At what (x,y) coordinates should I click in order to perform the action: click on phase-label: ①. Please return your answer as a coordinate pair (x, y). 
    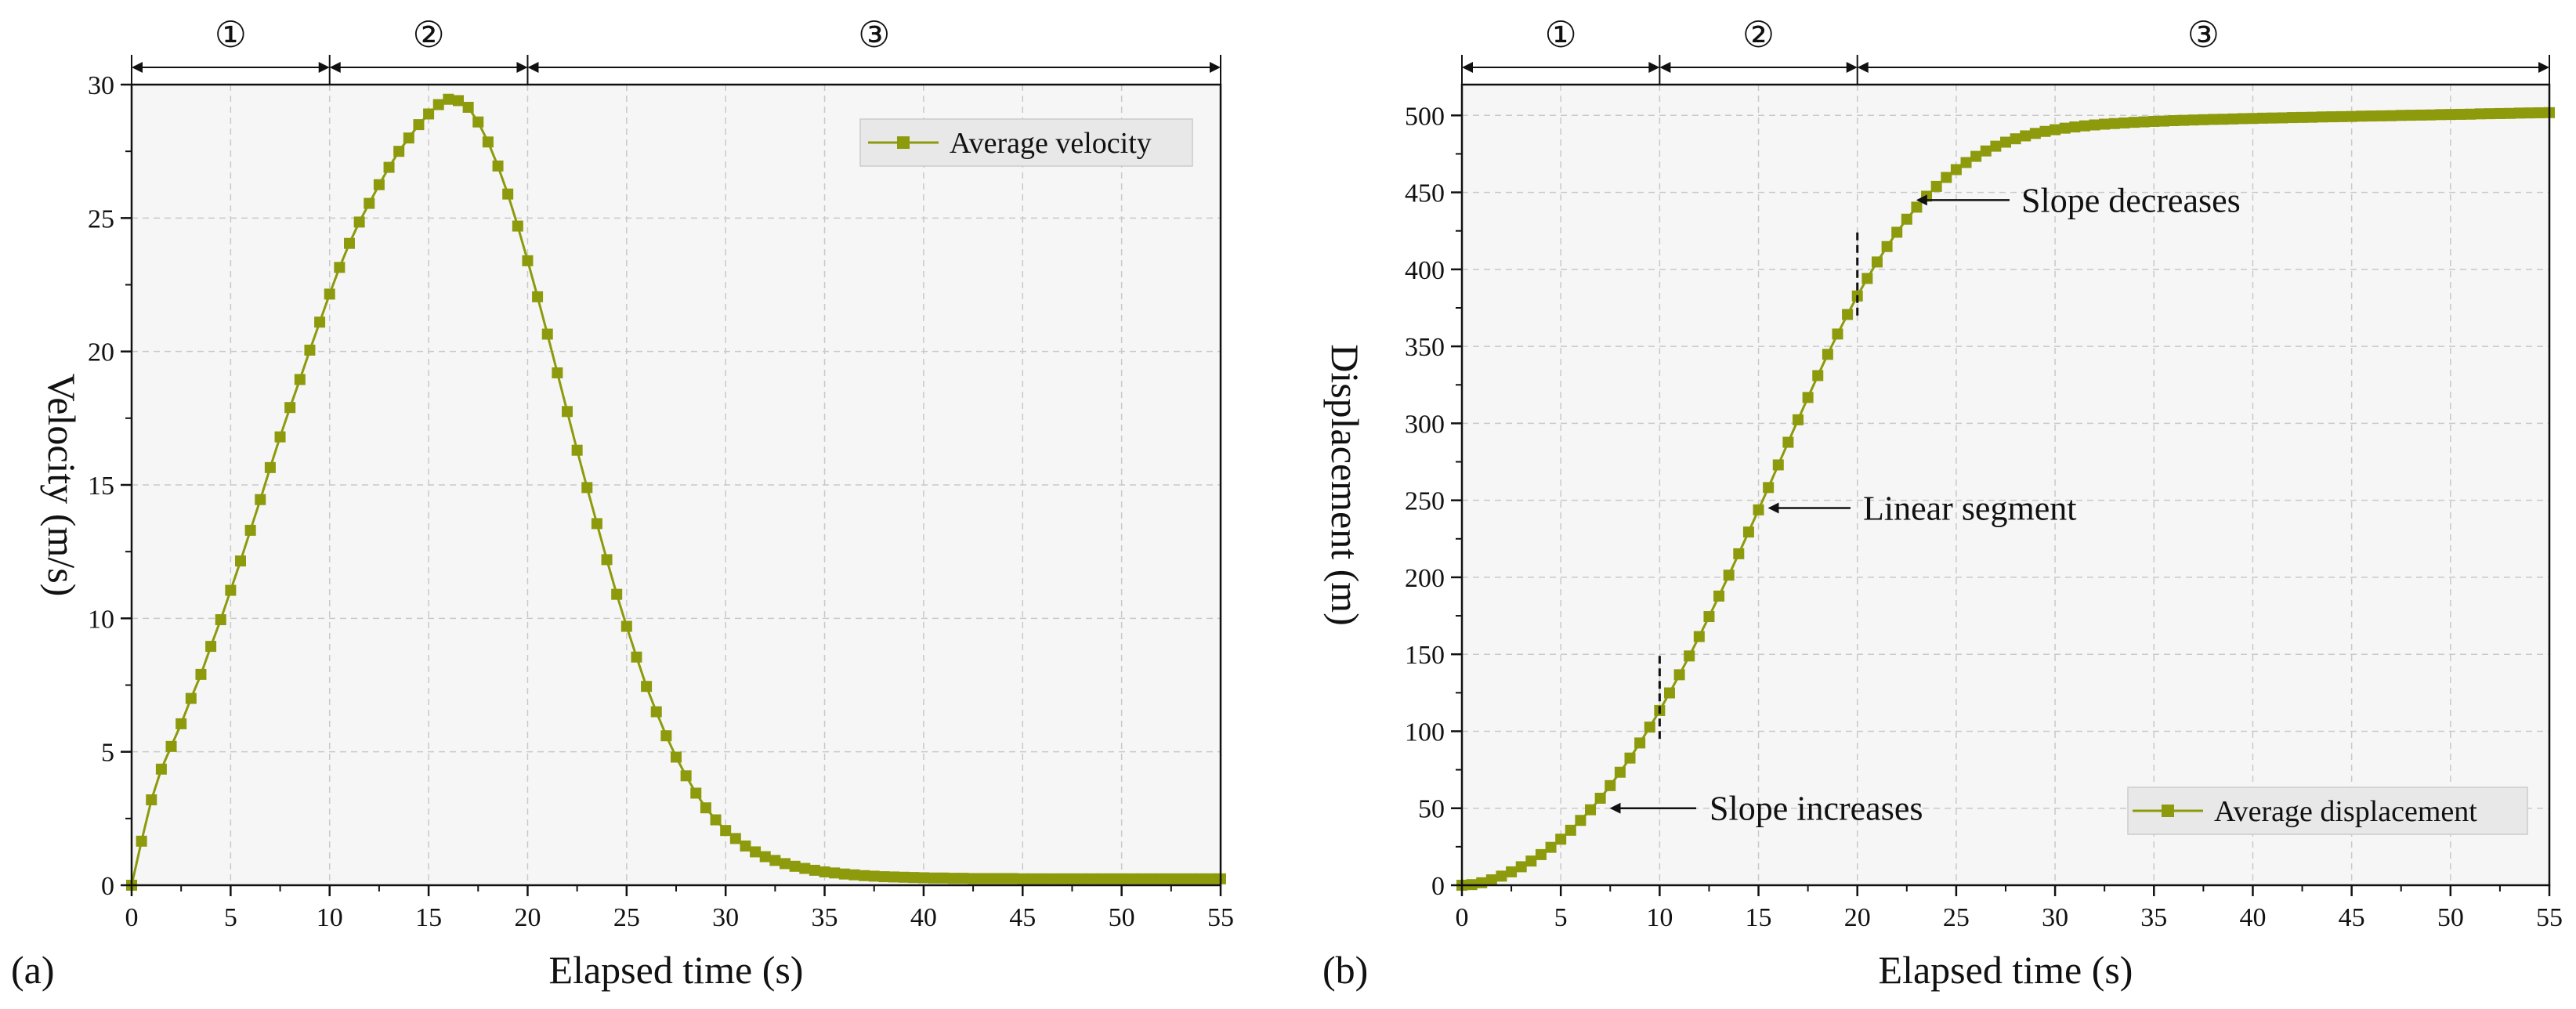
    Looking at the image, I should click on (231, 35).